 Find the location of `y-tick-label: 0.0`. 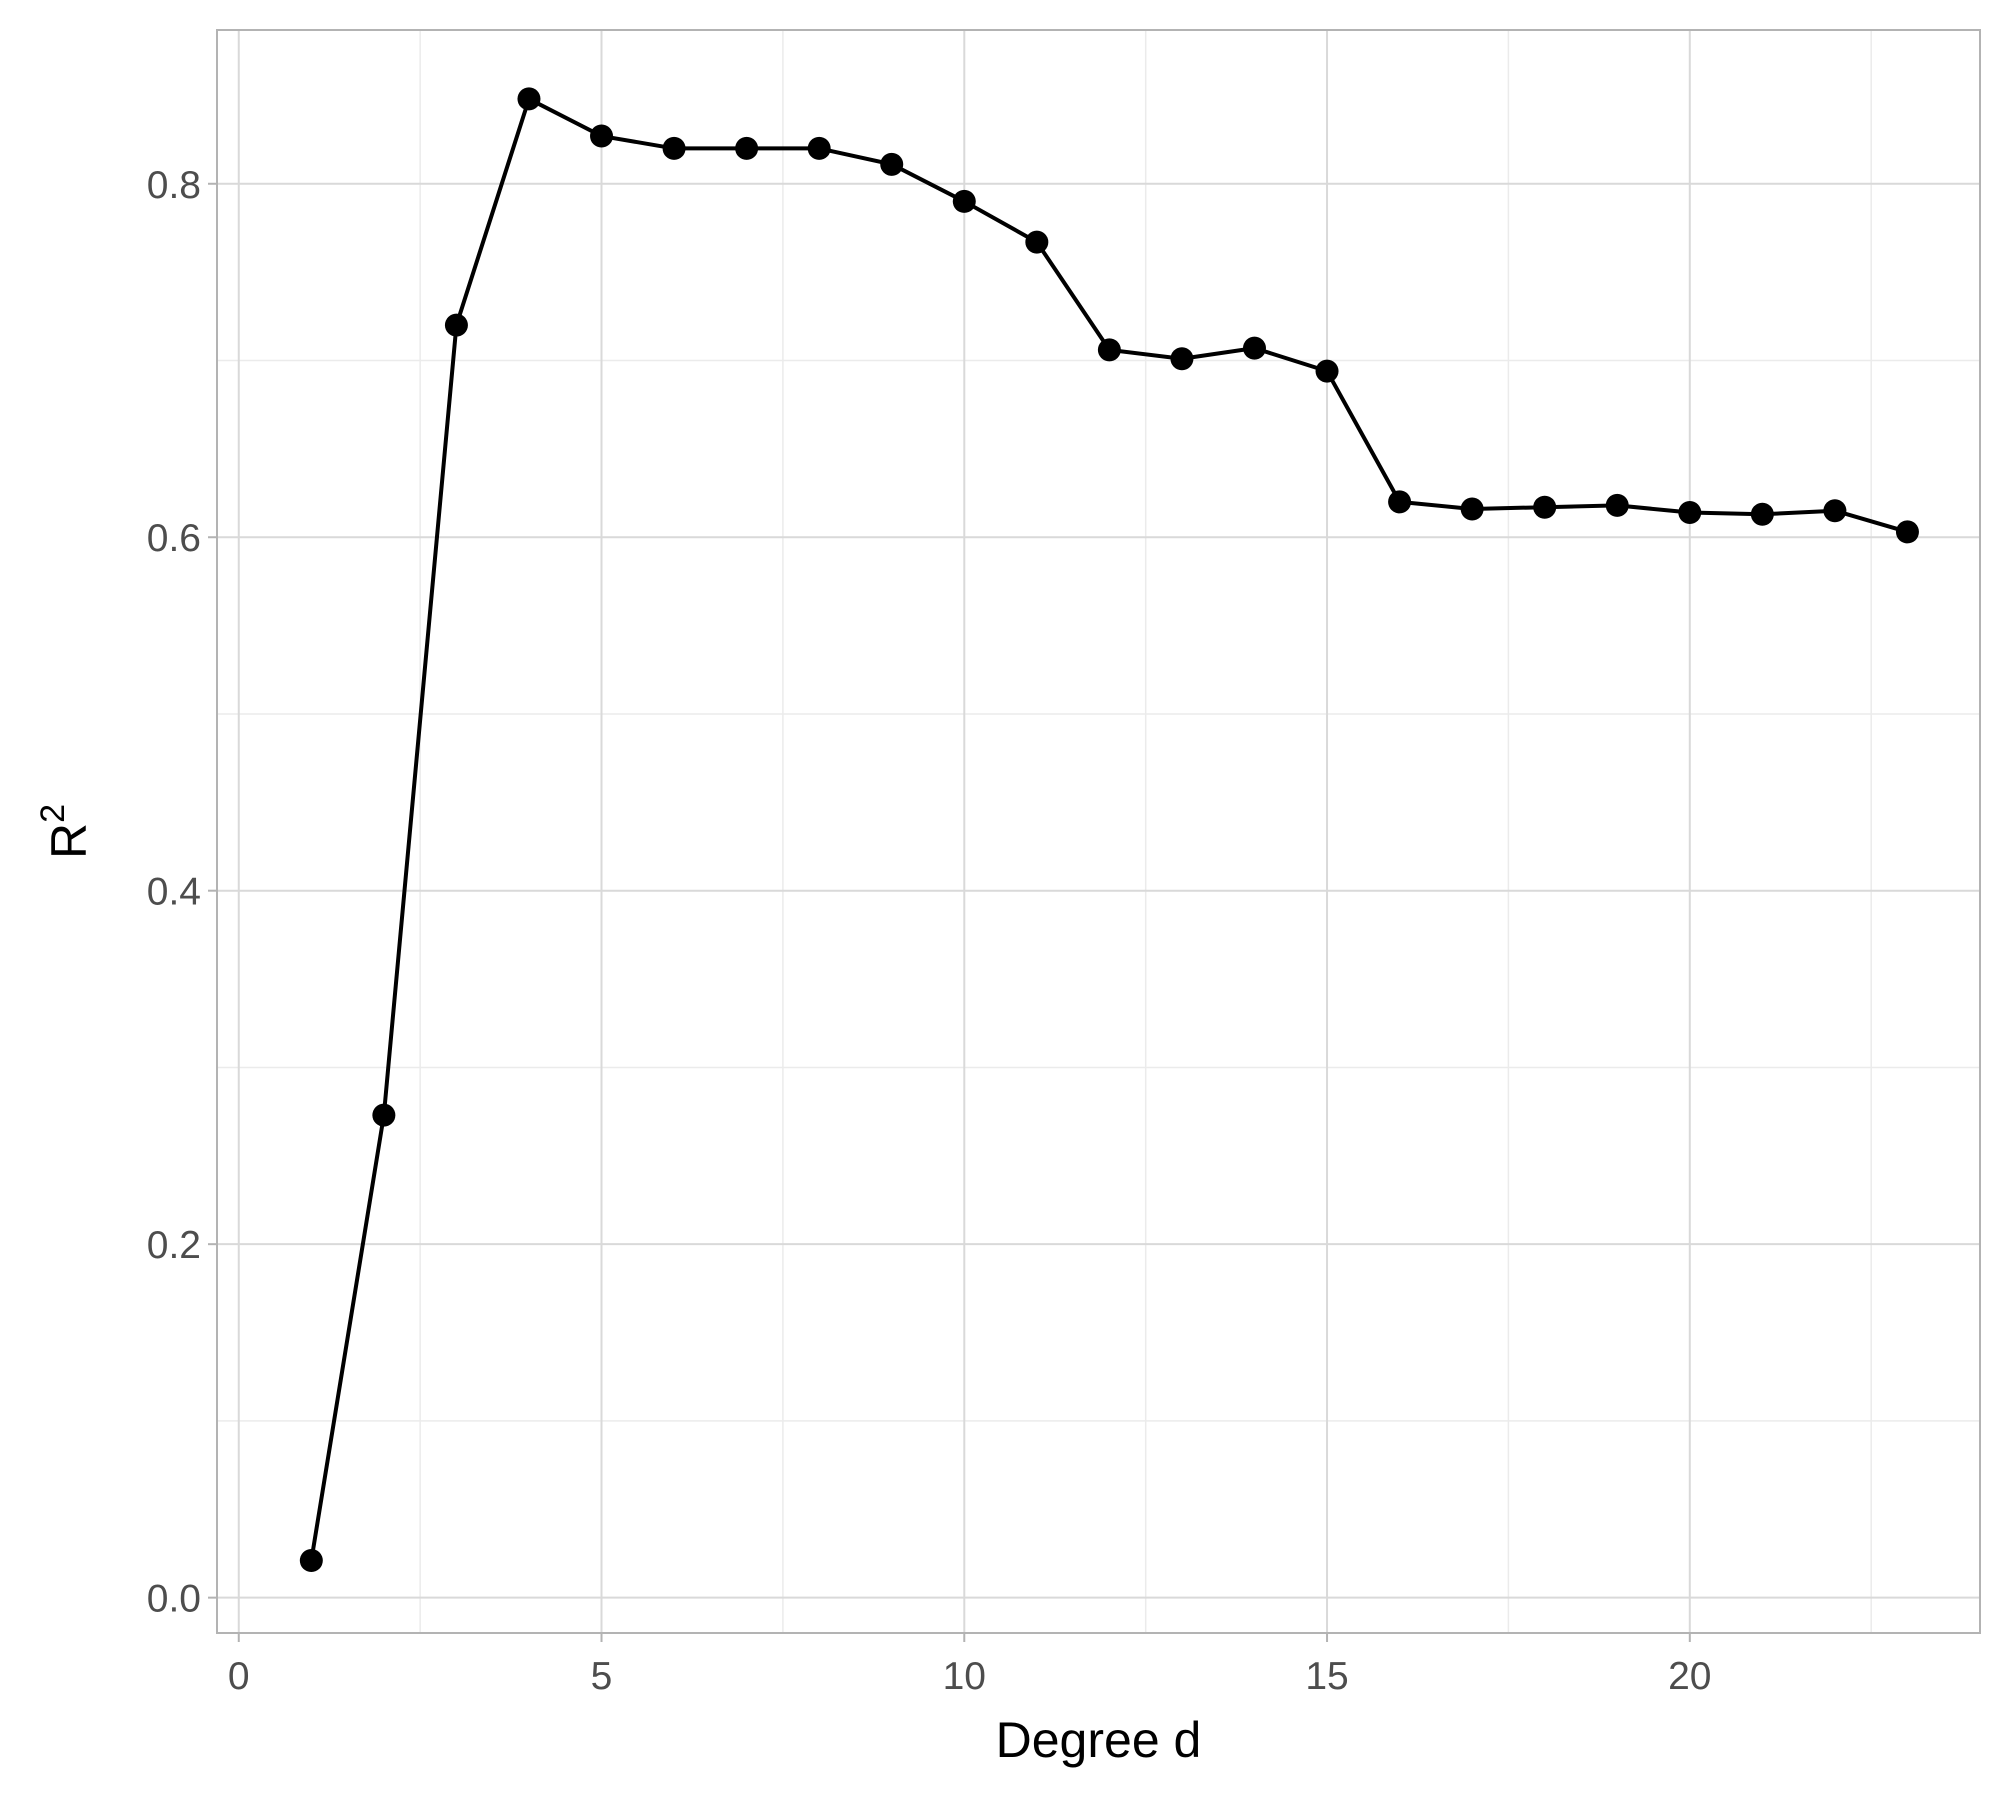

y-tick-label: 0.0 is located at coordinates (174, 1599).